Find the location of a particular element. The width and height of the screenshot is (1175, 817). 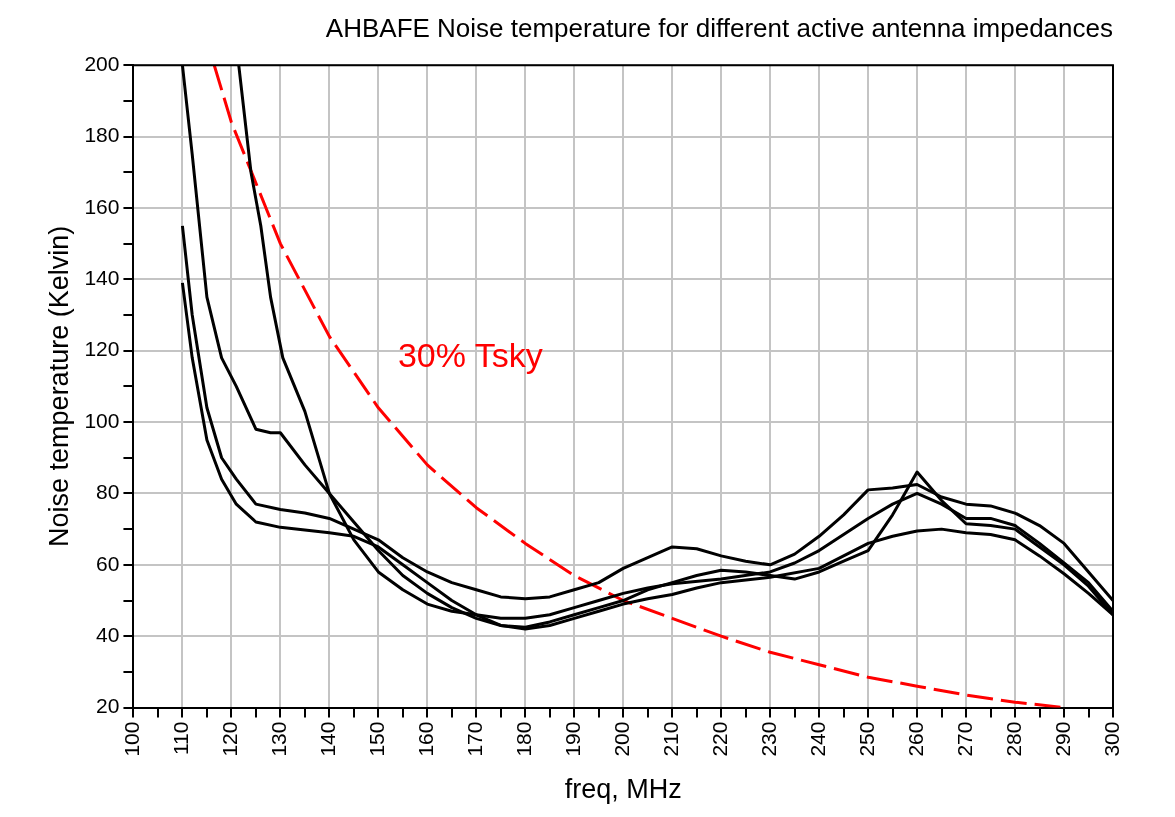

x-tick-label: 120 is located at coordinates (230, 739).